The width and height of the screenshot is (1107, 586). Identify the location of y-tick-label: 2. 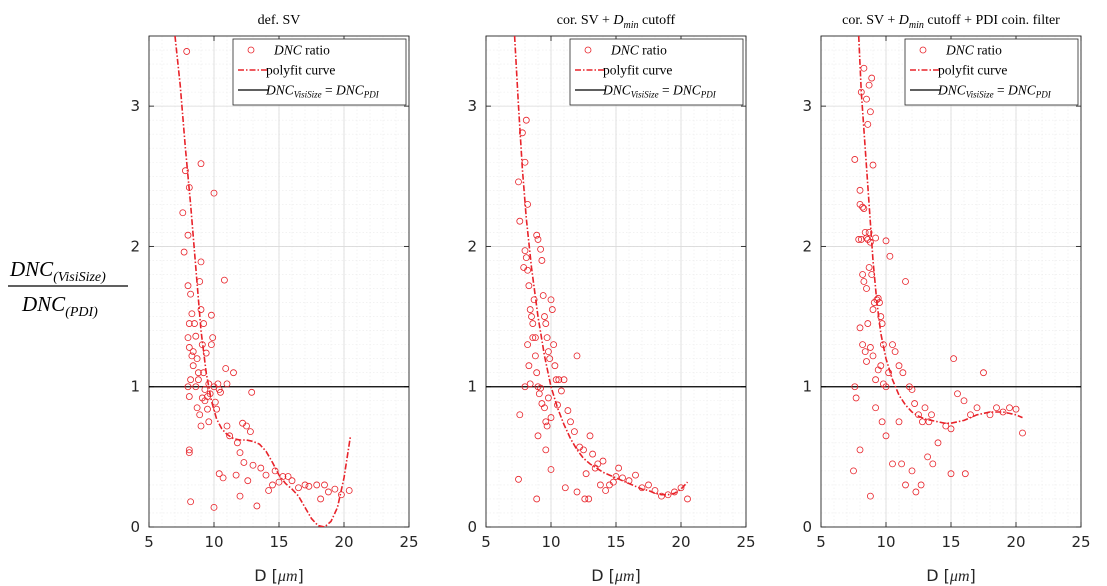
(472, 246).